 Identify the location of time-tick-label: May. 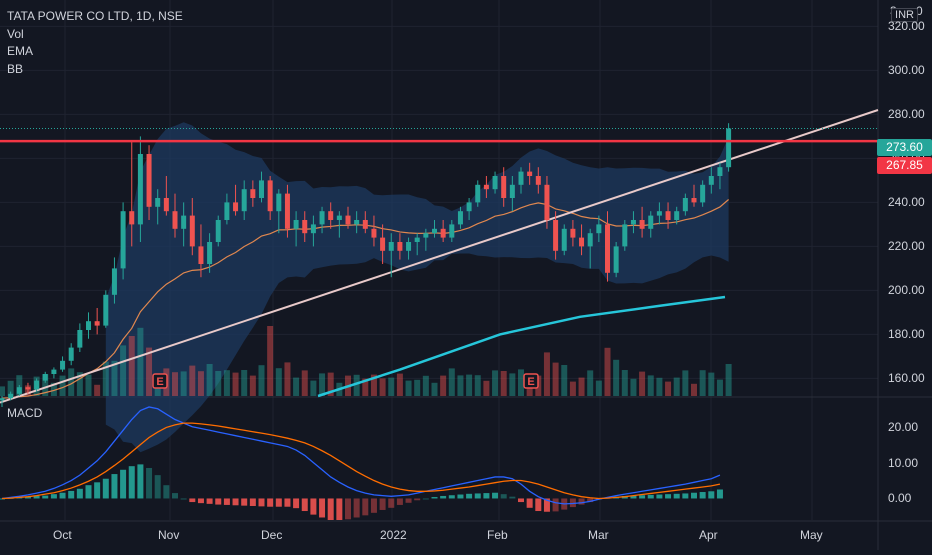
(811, 535).